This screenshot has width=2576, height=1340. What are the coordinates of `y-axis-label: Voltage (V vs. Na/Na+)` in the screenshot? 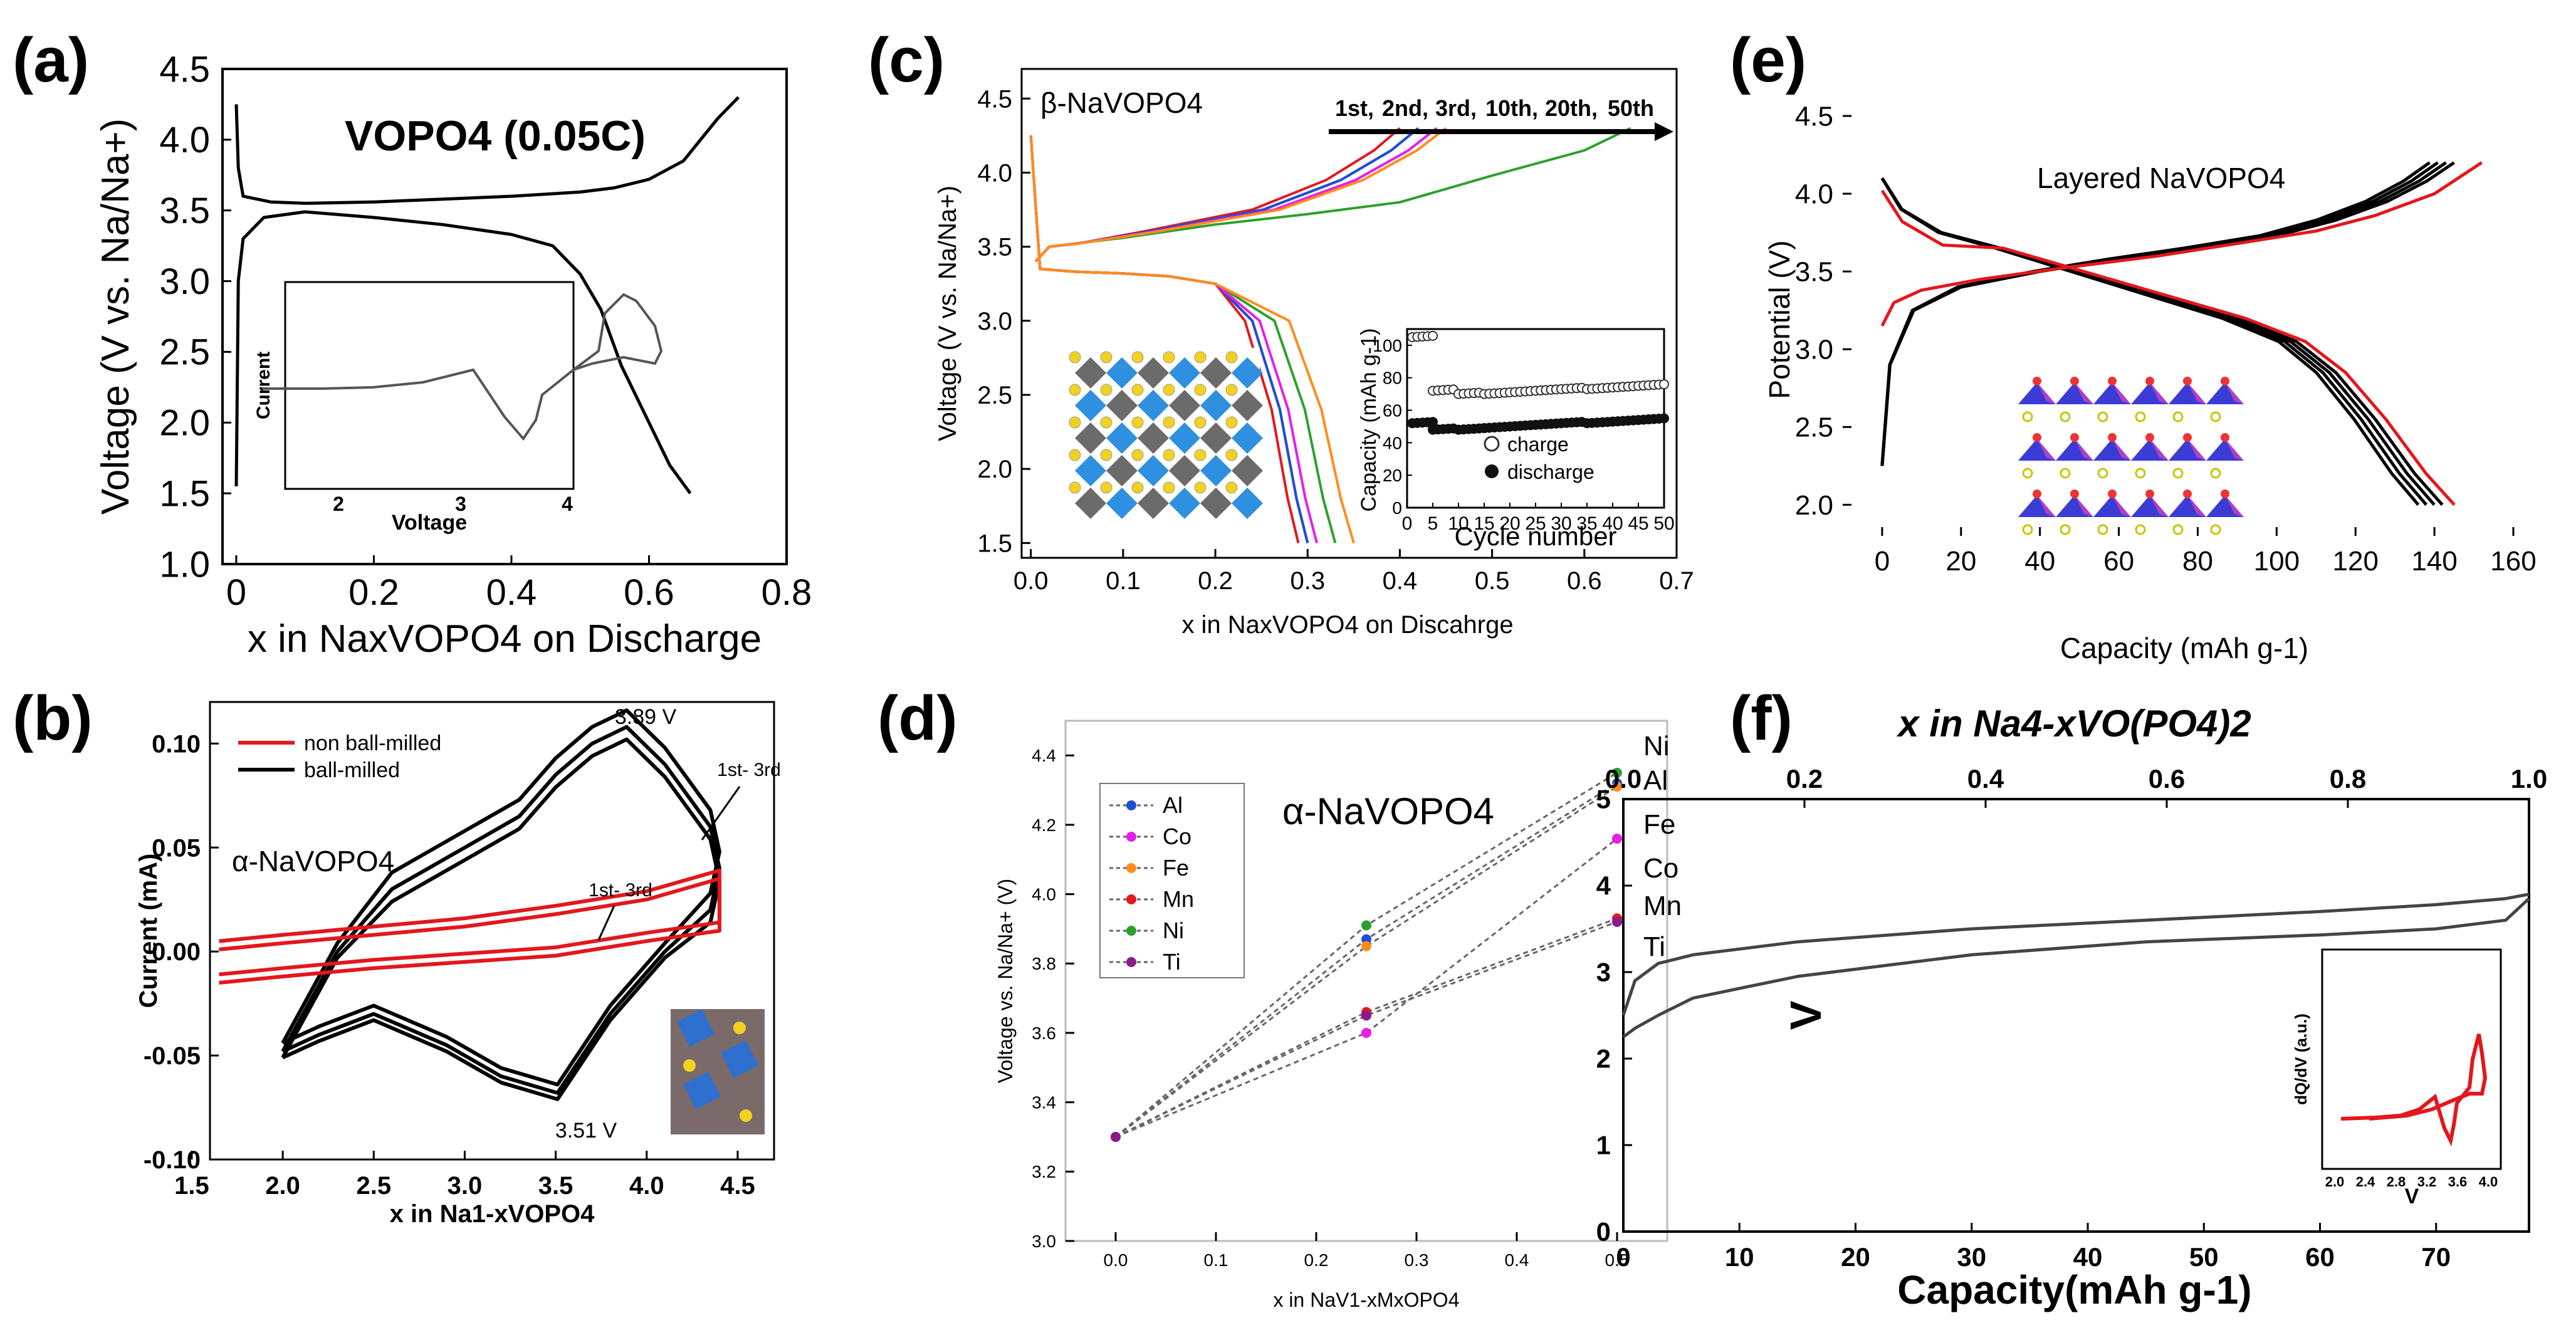 It's located at (947, 313).